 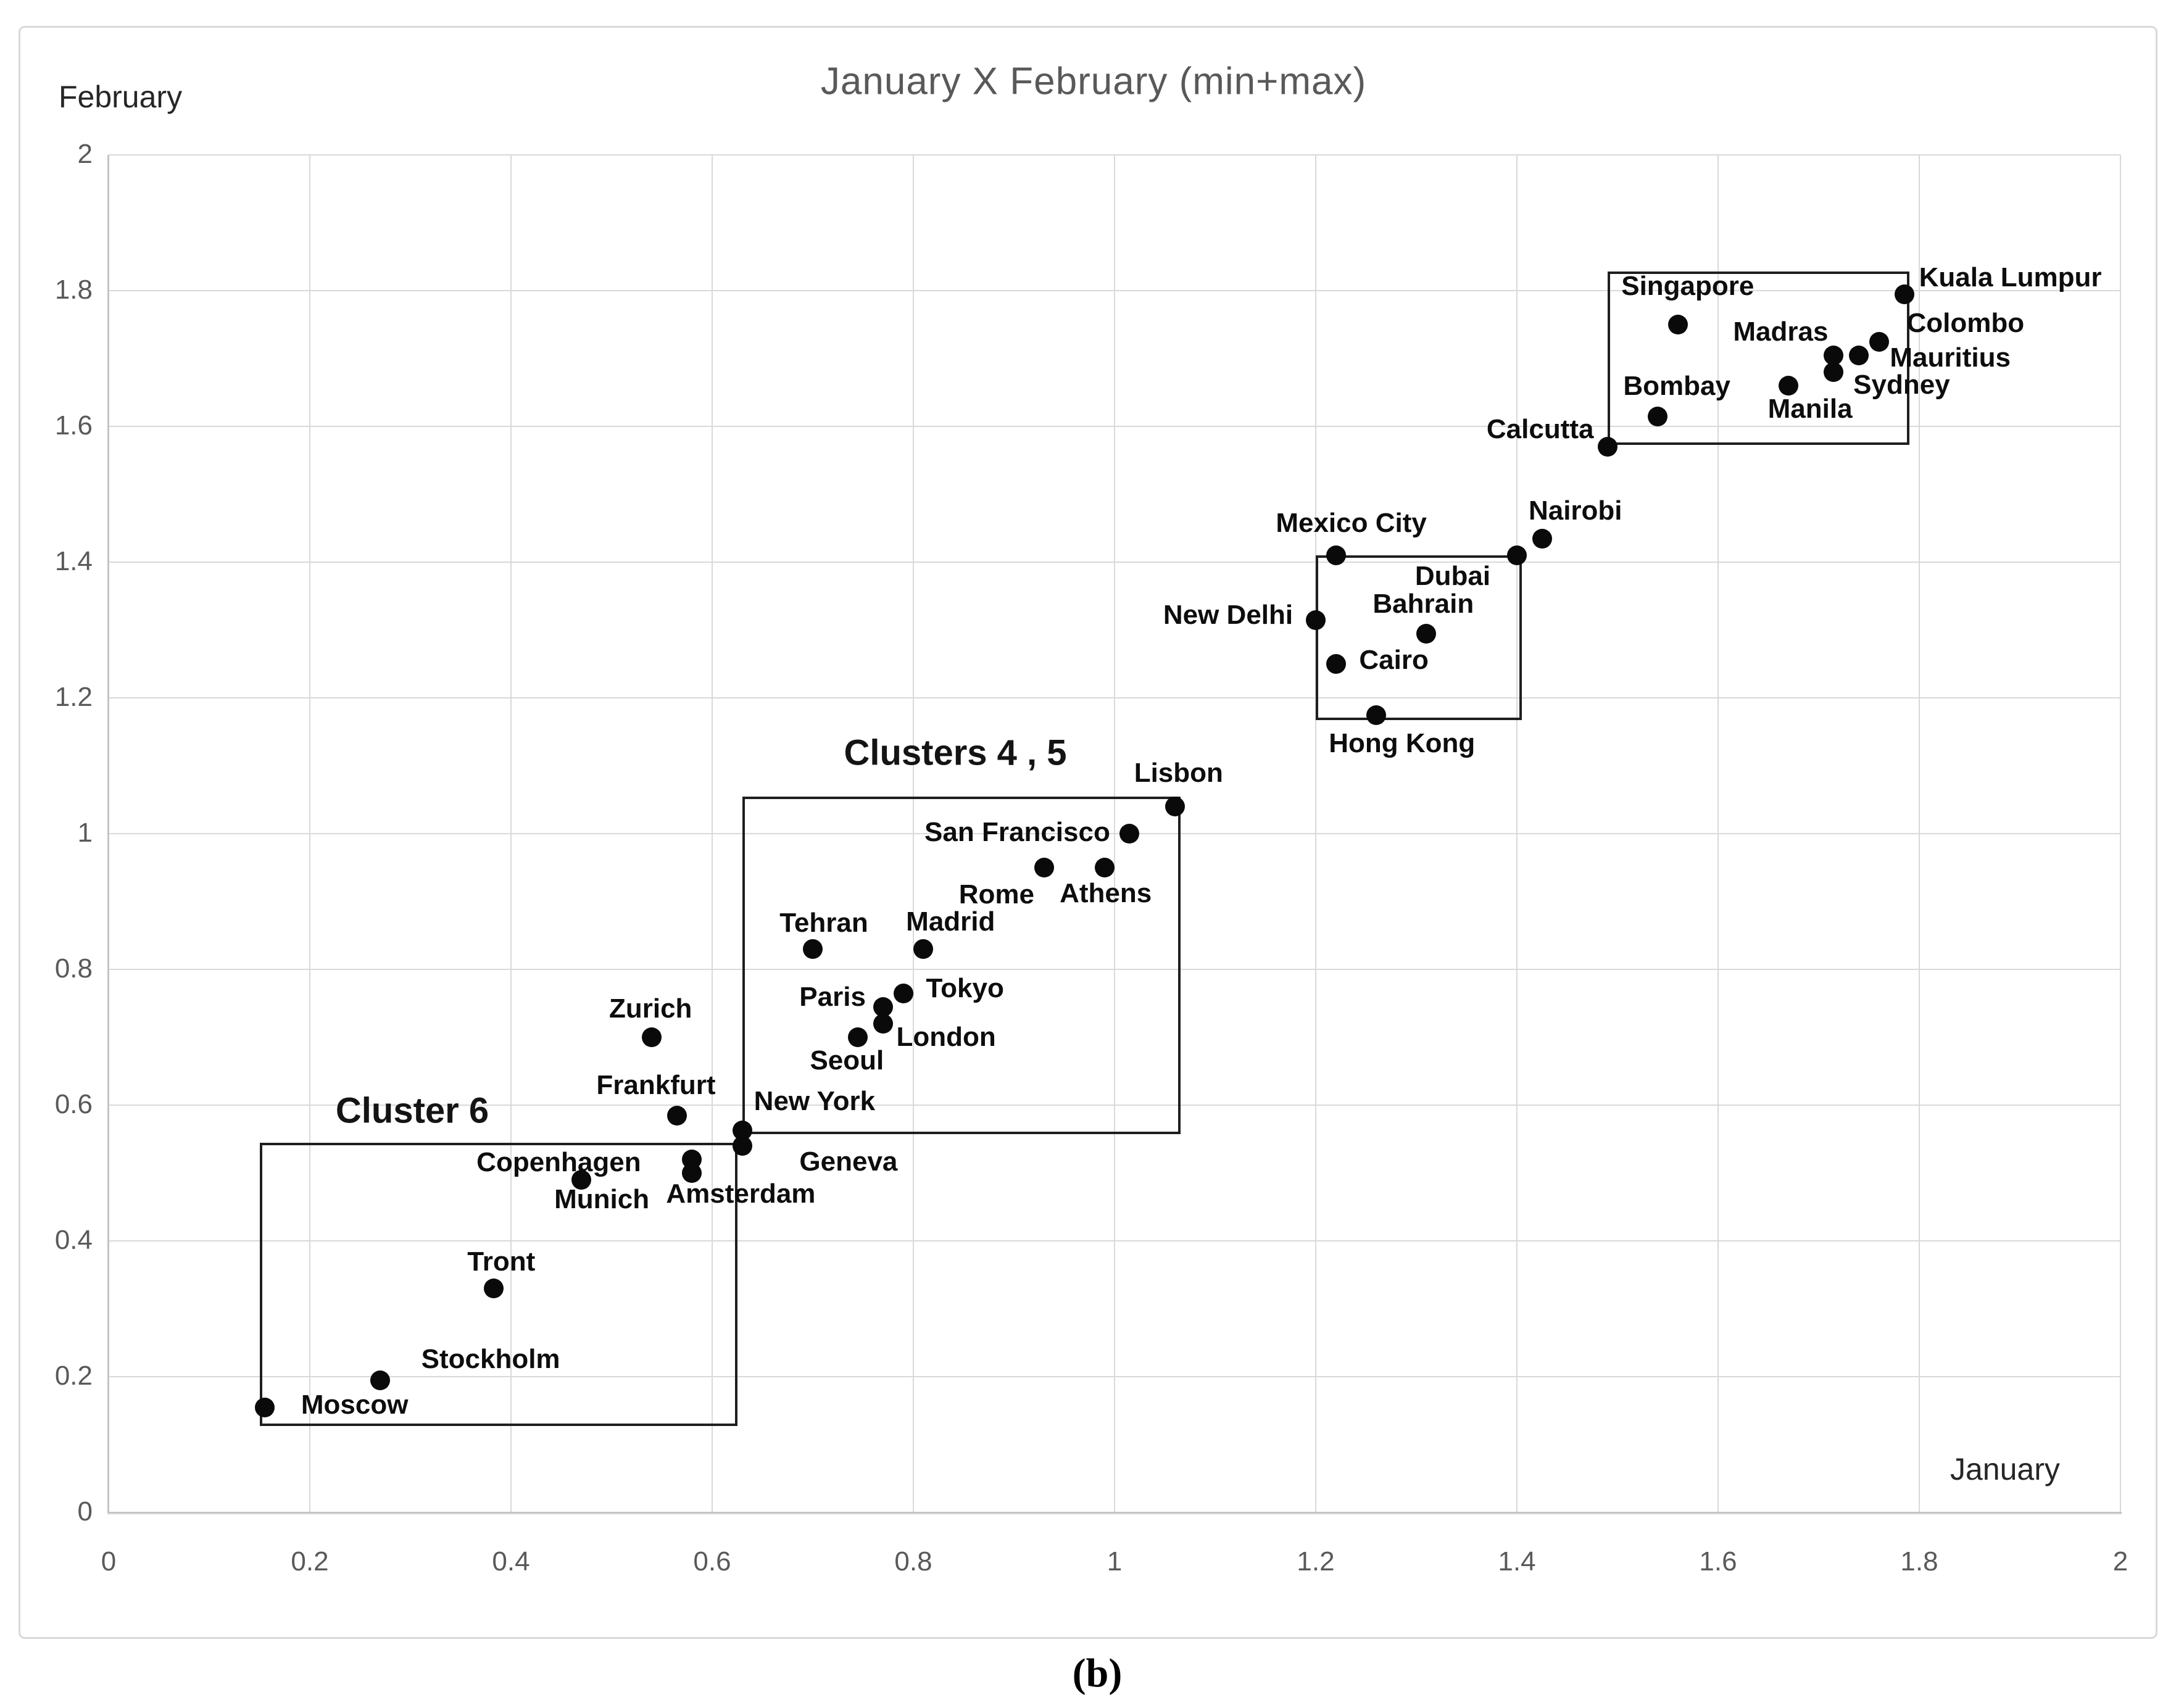 What do you see at coordinates (85, 833) in the screenshot?
I see `y-tick-label: 1` at bounding box center [85, 833].